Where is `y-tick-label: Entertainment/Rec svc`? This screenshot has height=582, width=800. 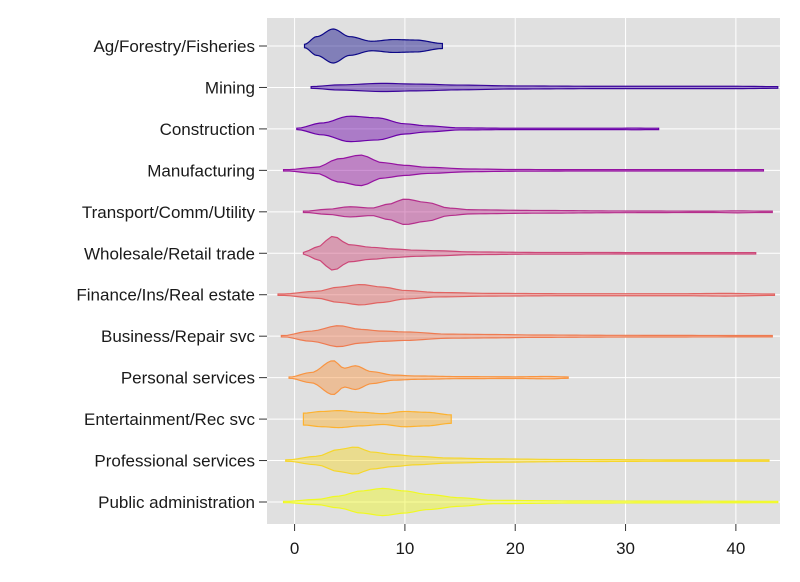
y-tick-label: Entertainment/Rec svc is located at coordinates (170, 419).